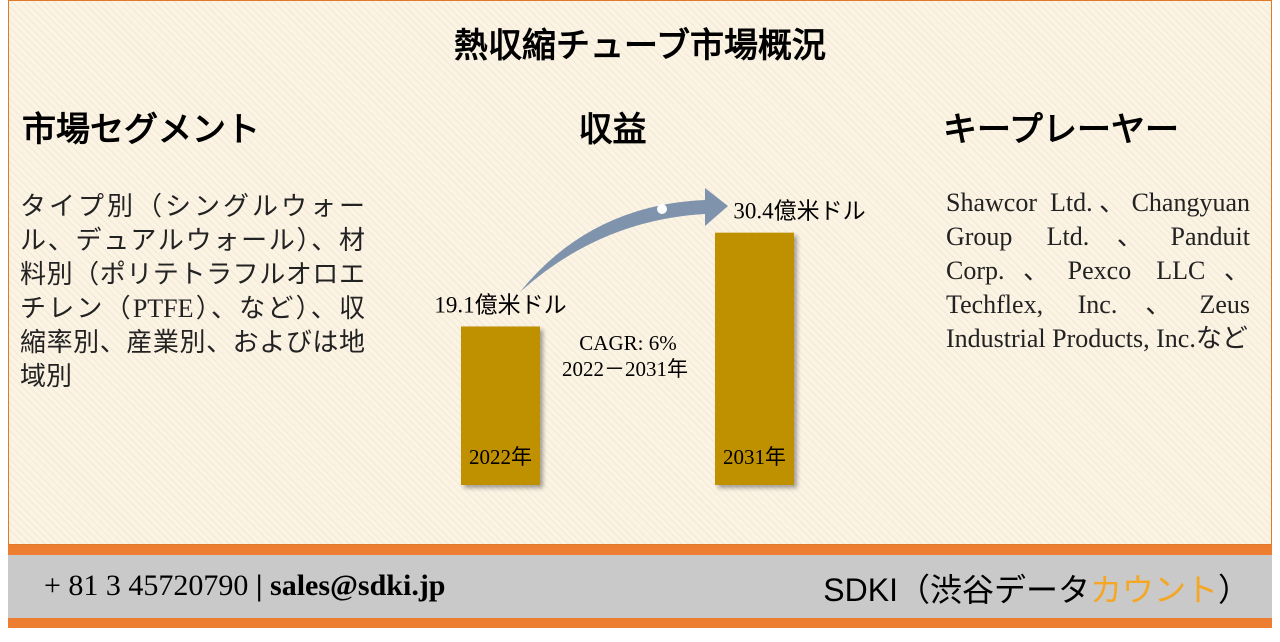 The height and width of the screenshot is (642, 1280). I want to click on growth-arrow, so click(624, 240).